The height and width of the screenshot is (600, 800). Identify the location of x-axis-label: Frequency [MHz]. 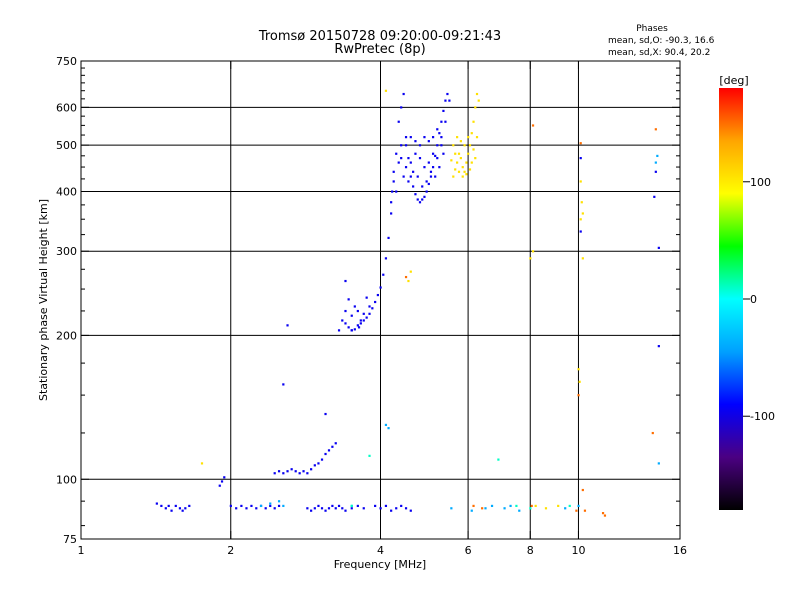
(380, 564).